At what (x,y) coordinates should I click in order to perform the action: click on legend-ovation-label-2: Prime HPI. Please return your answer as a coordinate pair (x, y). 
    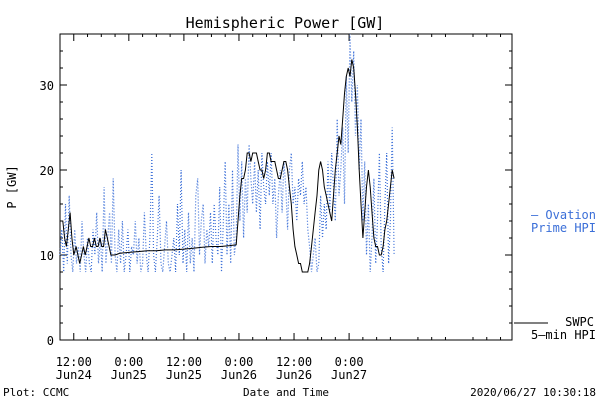
    Looking at the image, I should click on (563, 228).